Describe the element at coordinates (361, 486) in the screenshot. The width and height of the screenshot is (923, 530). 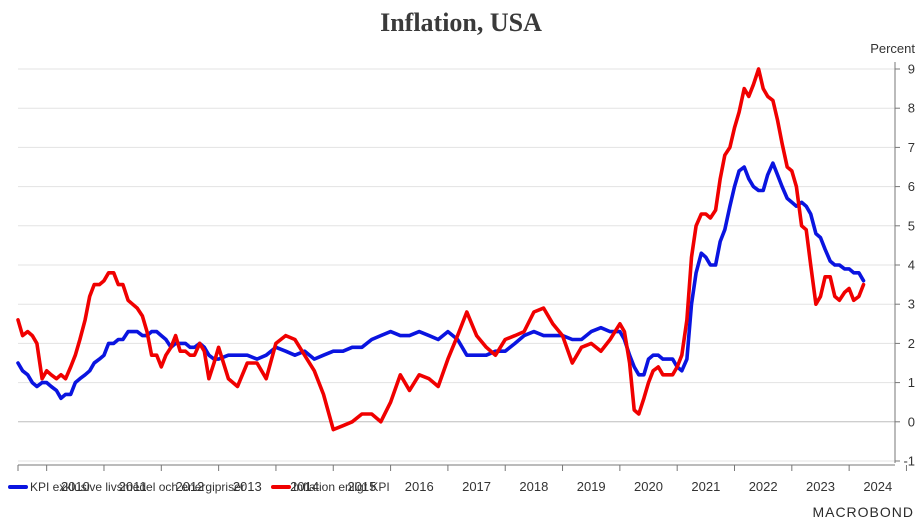
I see `x-tick-label: 2015` at that location.